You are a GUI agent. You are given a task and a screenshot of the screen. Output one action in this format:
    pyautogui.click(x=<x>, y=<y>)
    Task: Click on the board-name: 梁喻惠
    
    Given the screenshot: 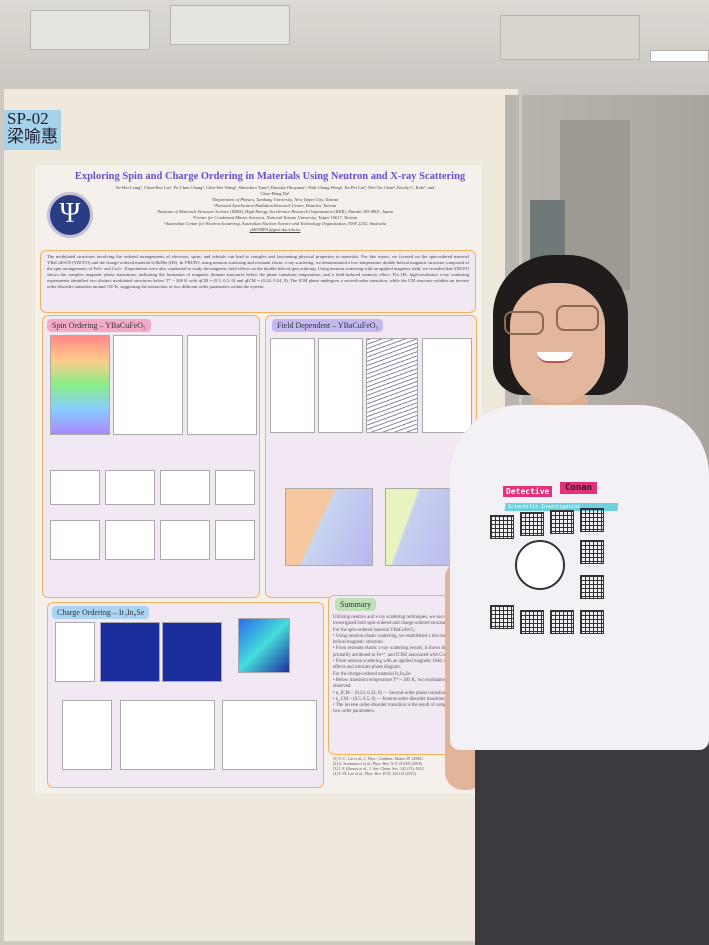 What is the action you would take?
    pyautogui.click(x=32, y=136)
    